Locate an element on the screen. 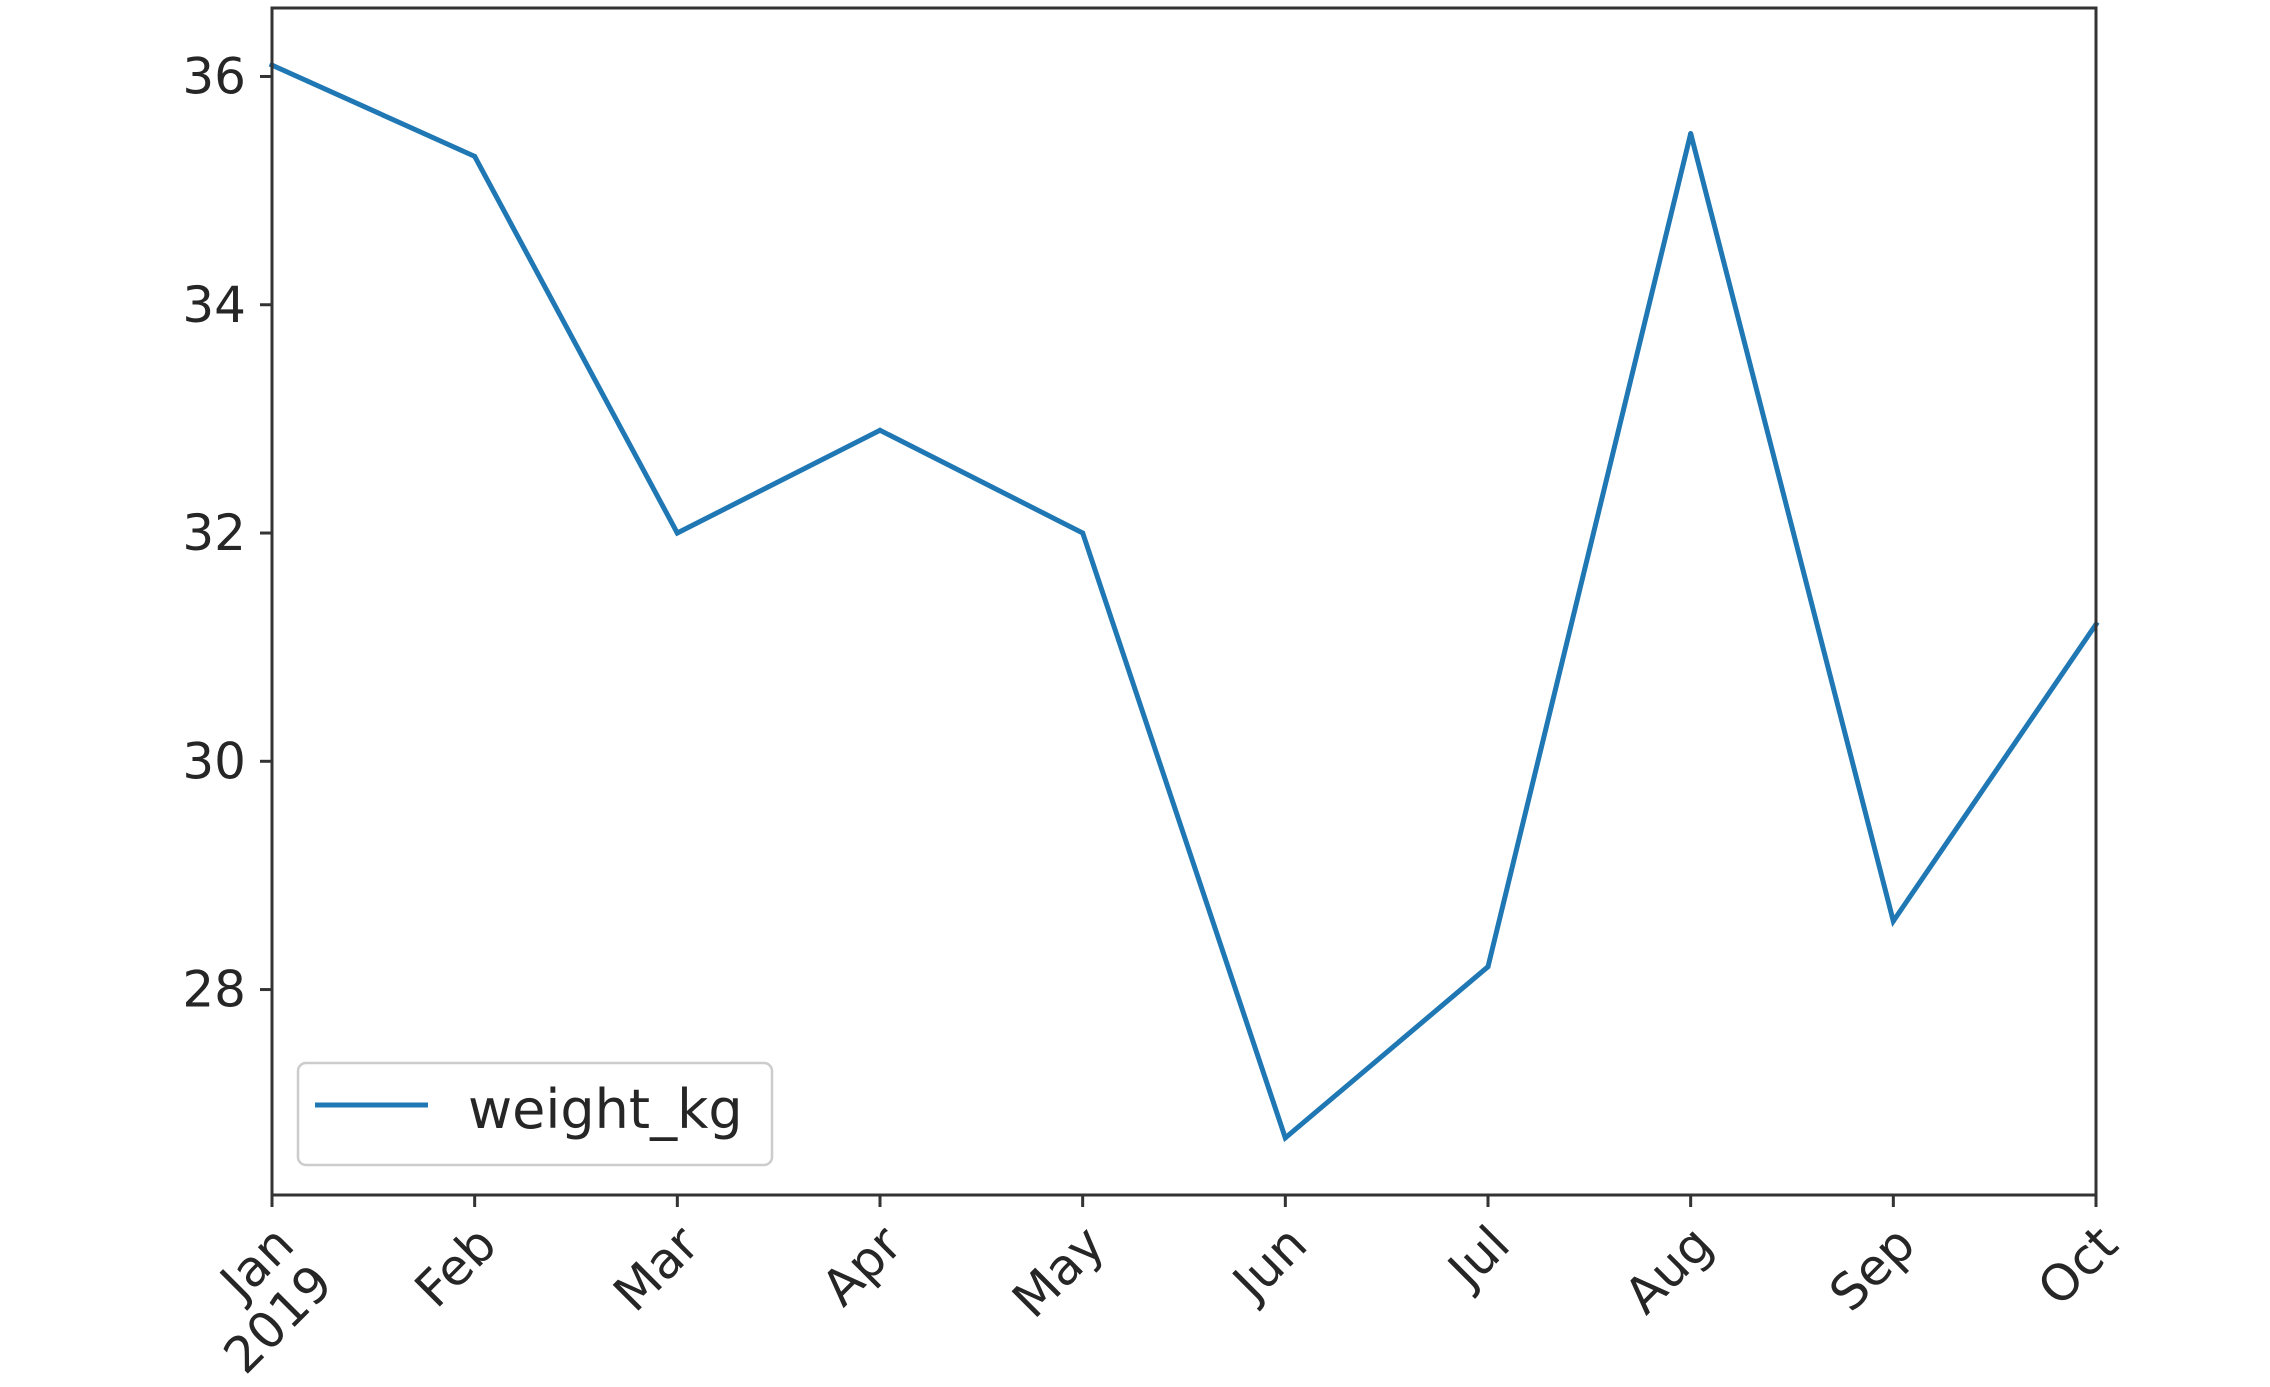 Image resolution: width=2270 pixels, height=1387 pixels. legend-box is located at coordinates (535, 1114).